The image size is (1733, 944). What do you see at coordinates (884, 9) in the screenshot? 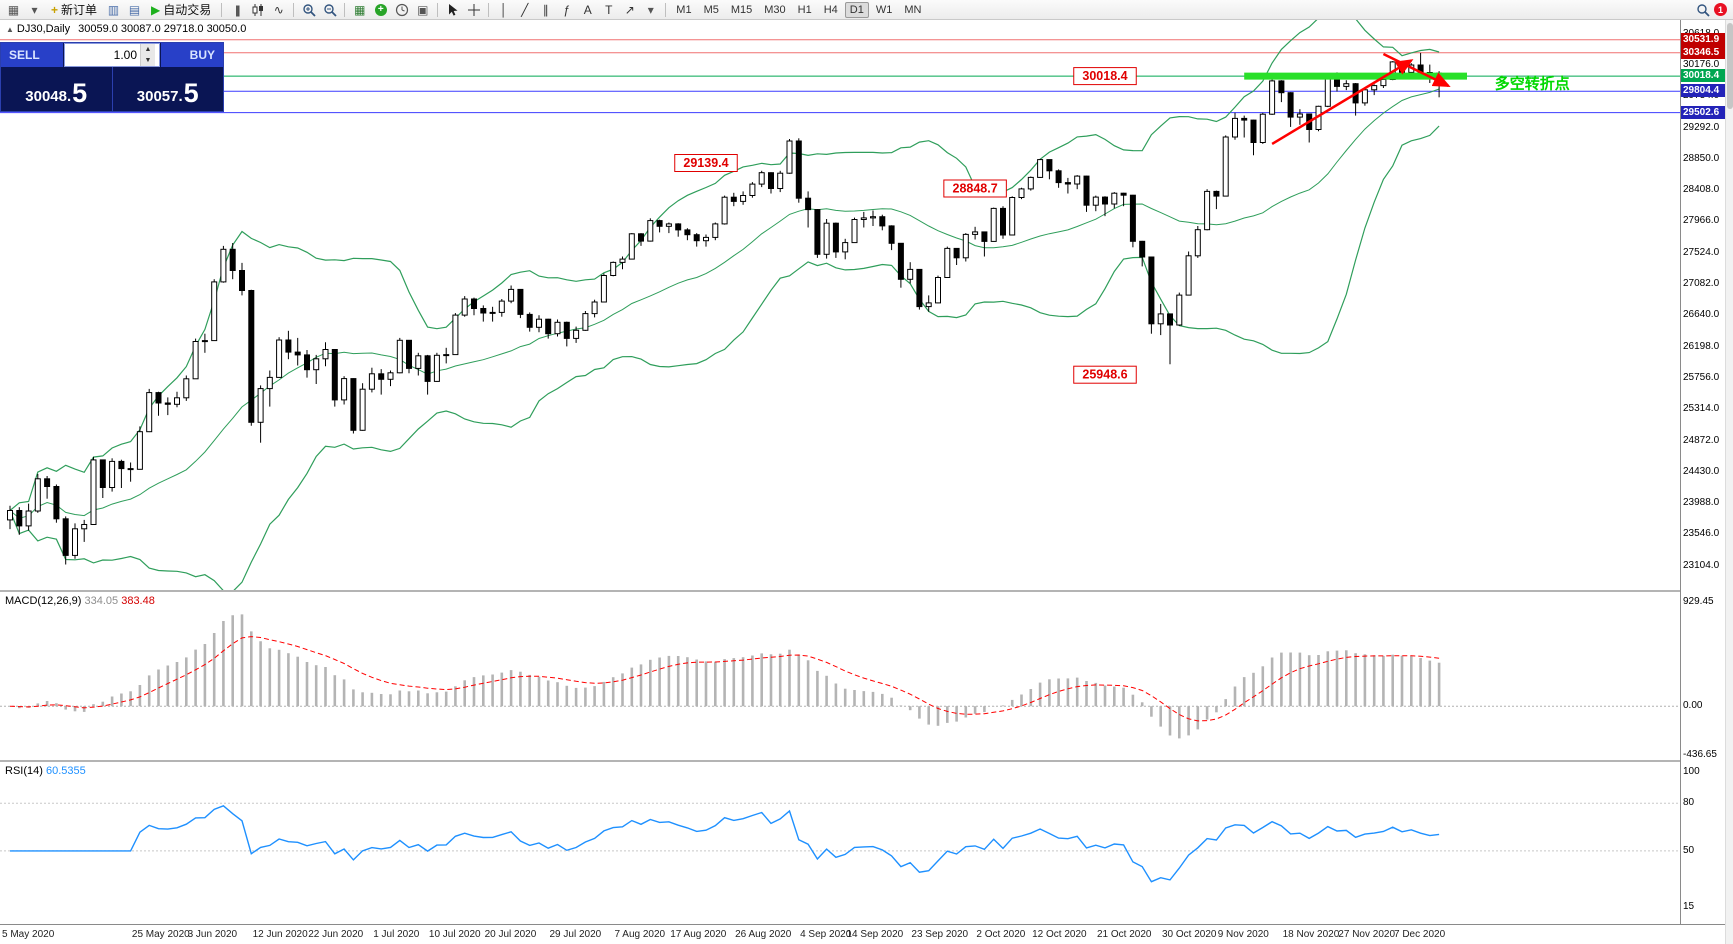
I see `timeframe-W1-button: W1` at bounding box center [884, 9].